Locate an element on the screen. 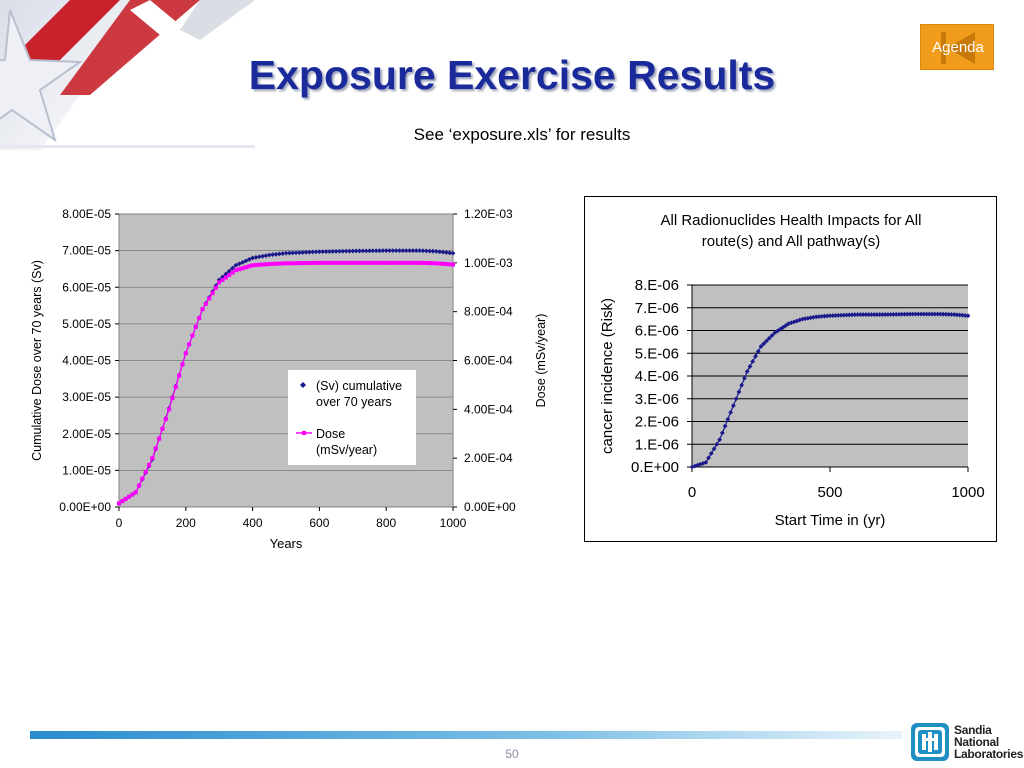 The width and height of the screenshot is (1024, 768). y2-tick-label: 4.00E-04 is located at coordinates (488, 409).